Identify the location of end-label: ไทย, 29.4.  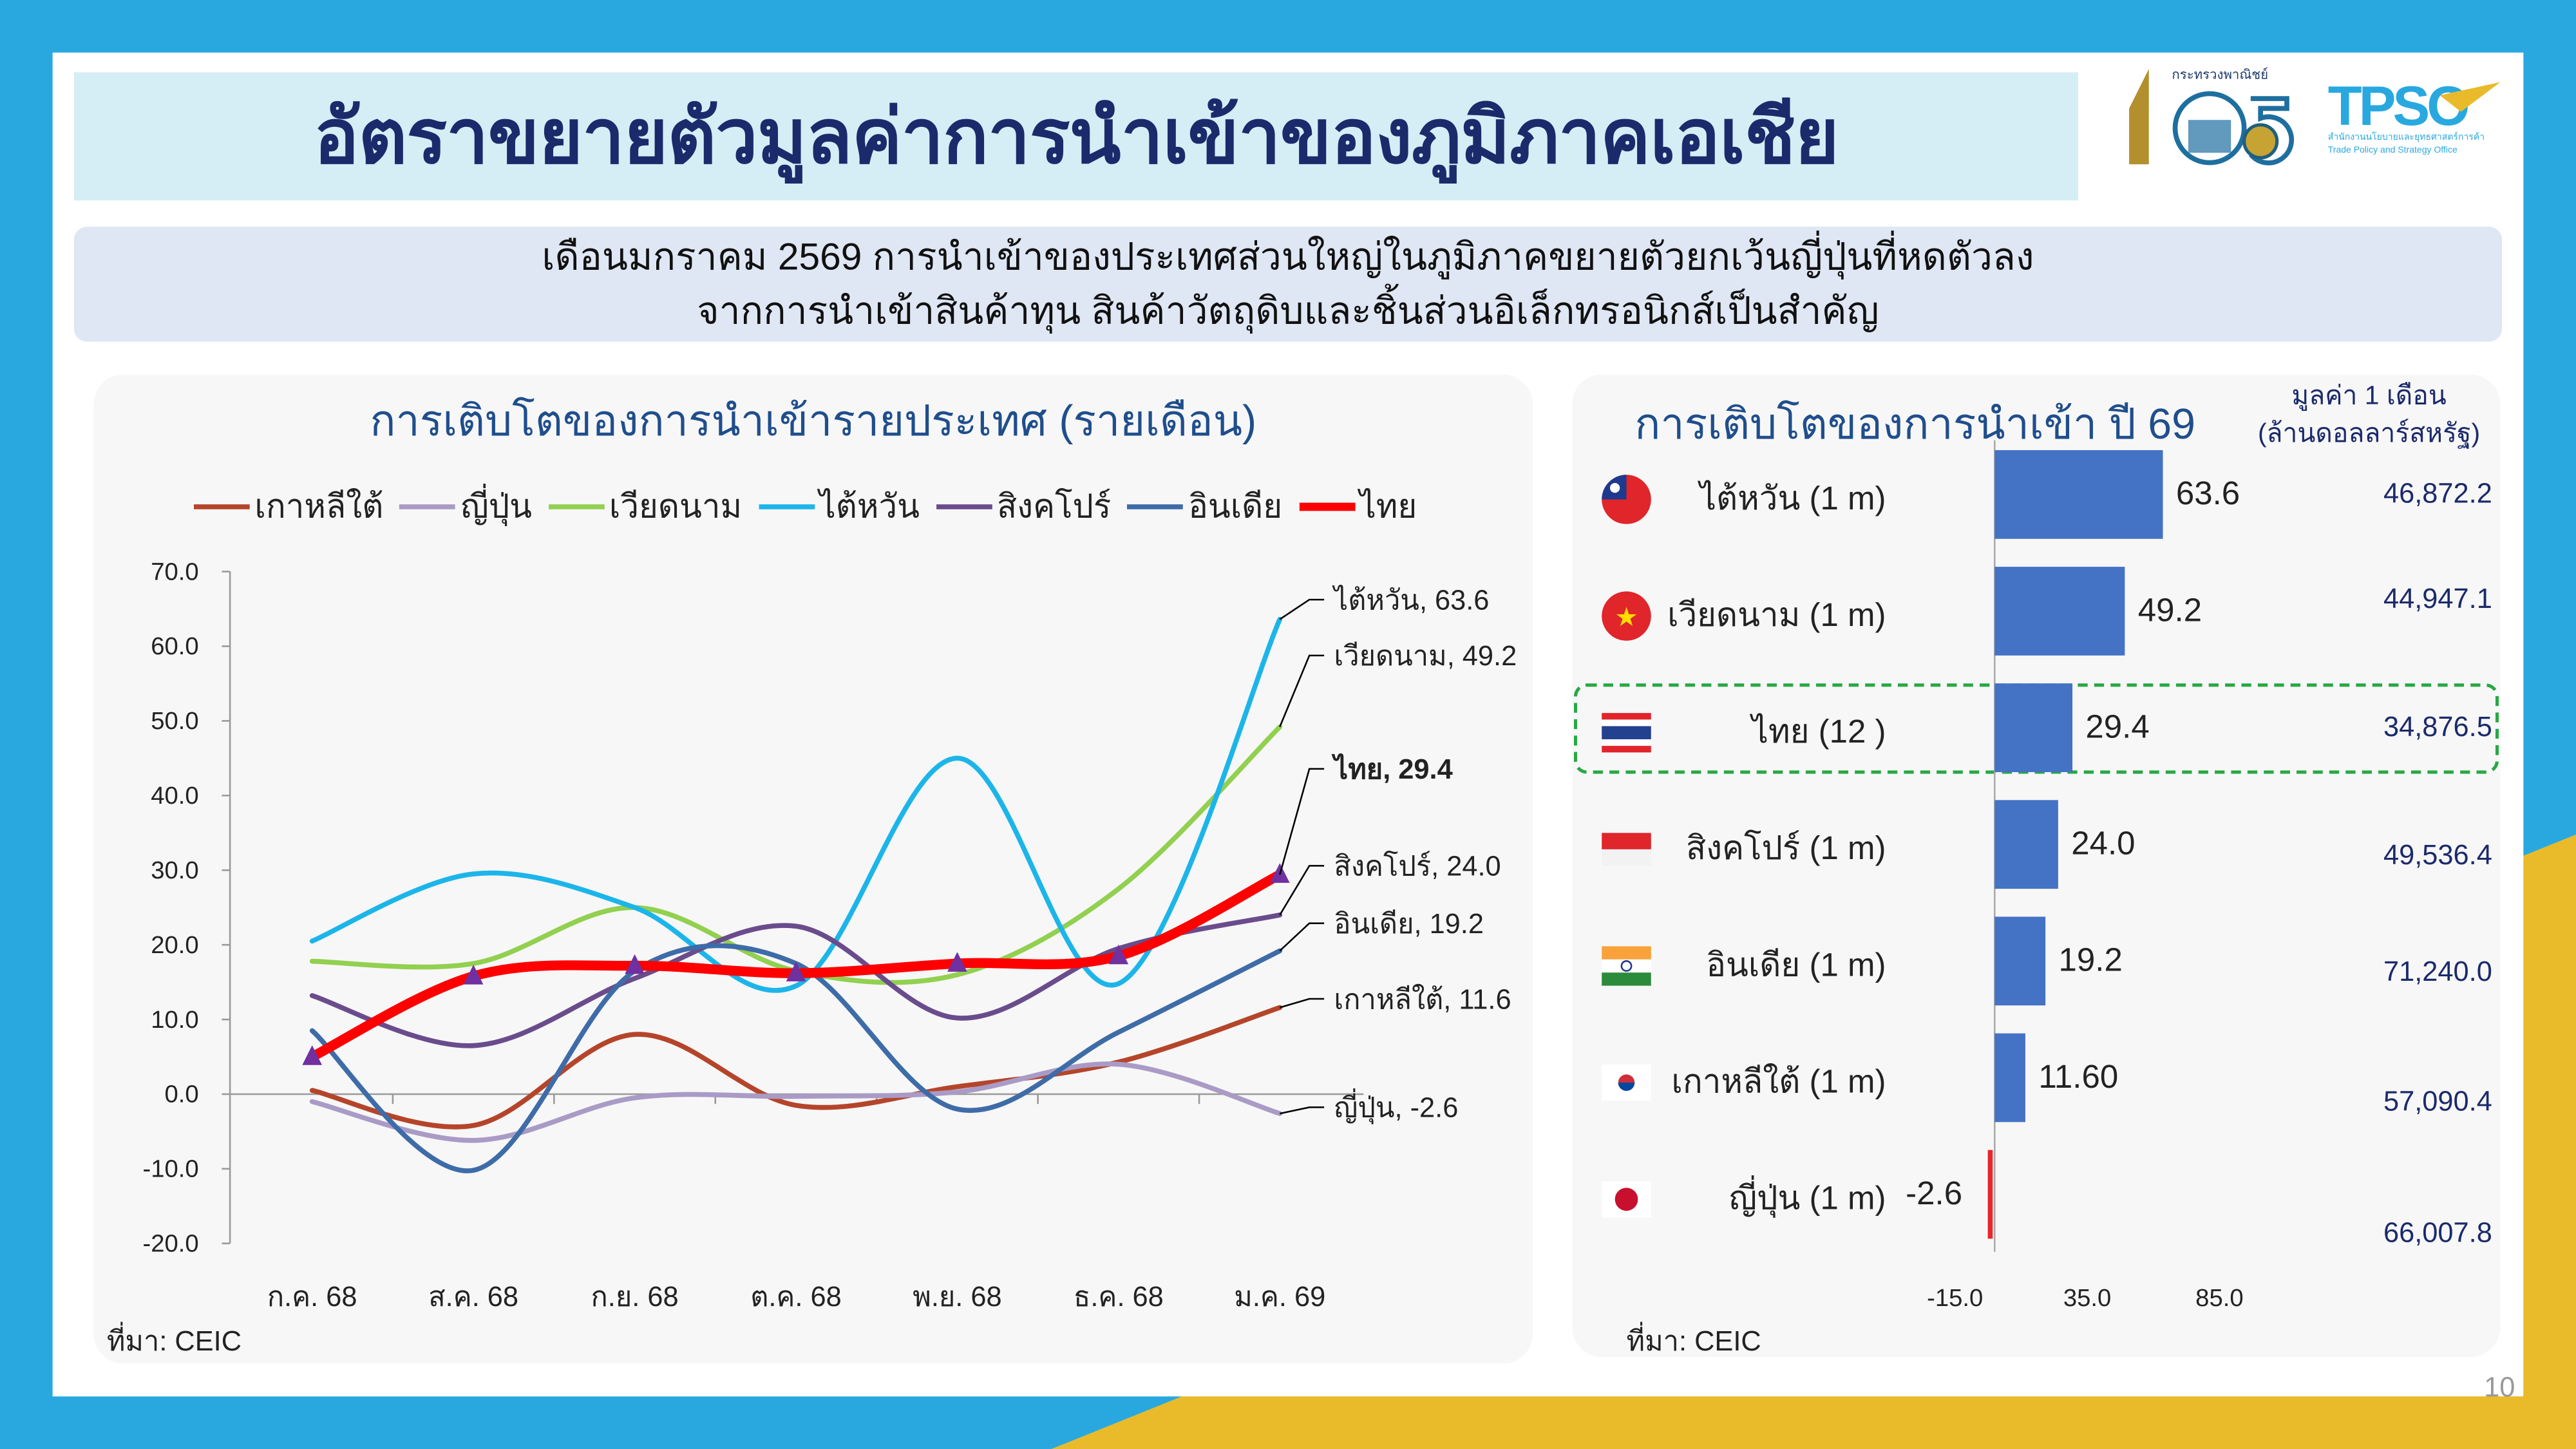
(1391, 769).